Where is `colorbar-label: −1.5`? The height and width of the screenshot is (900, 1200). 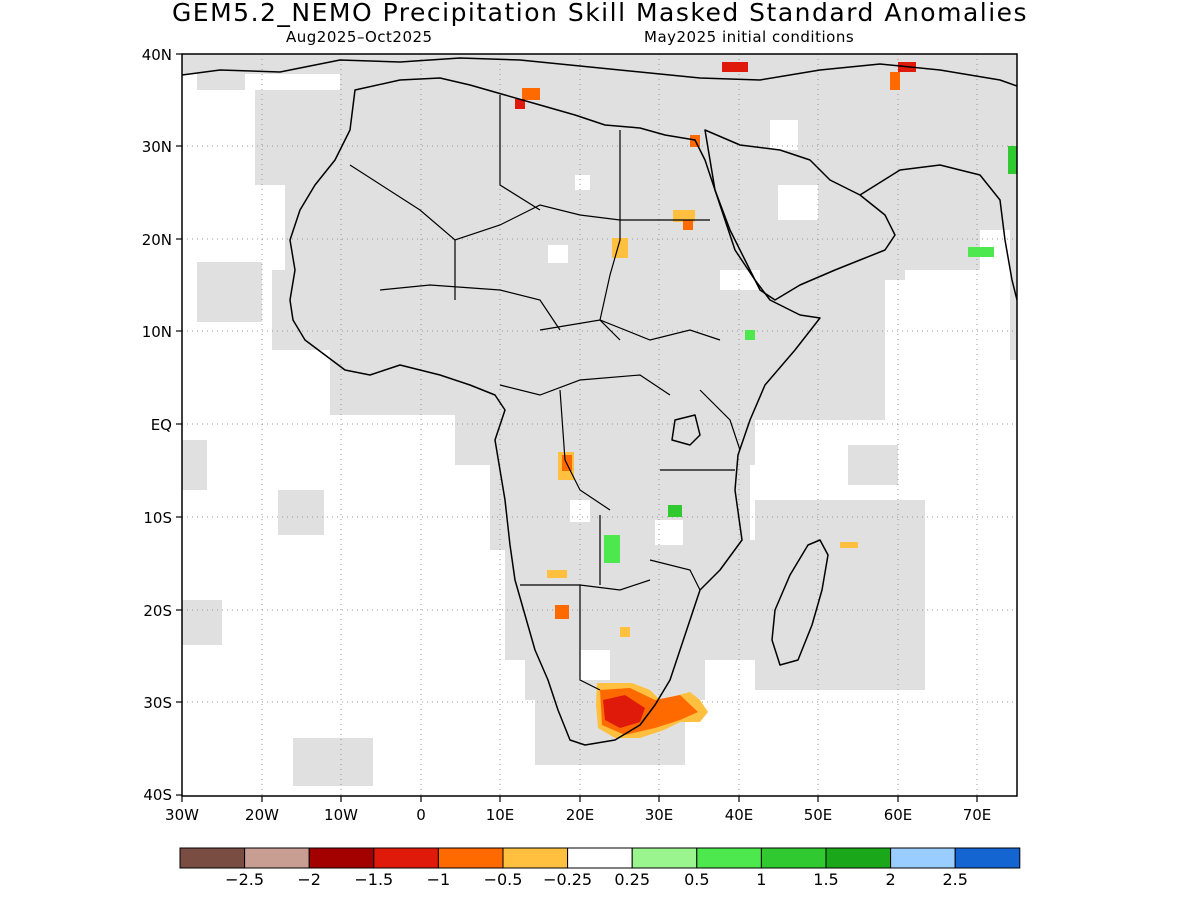
colorbar-label: −1.5 is located at coordinates (373, 879).